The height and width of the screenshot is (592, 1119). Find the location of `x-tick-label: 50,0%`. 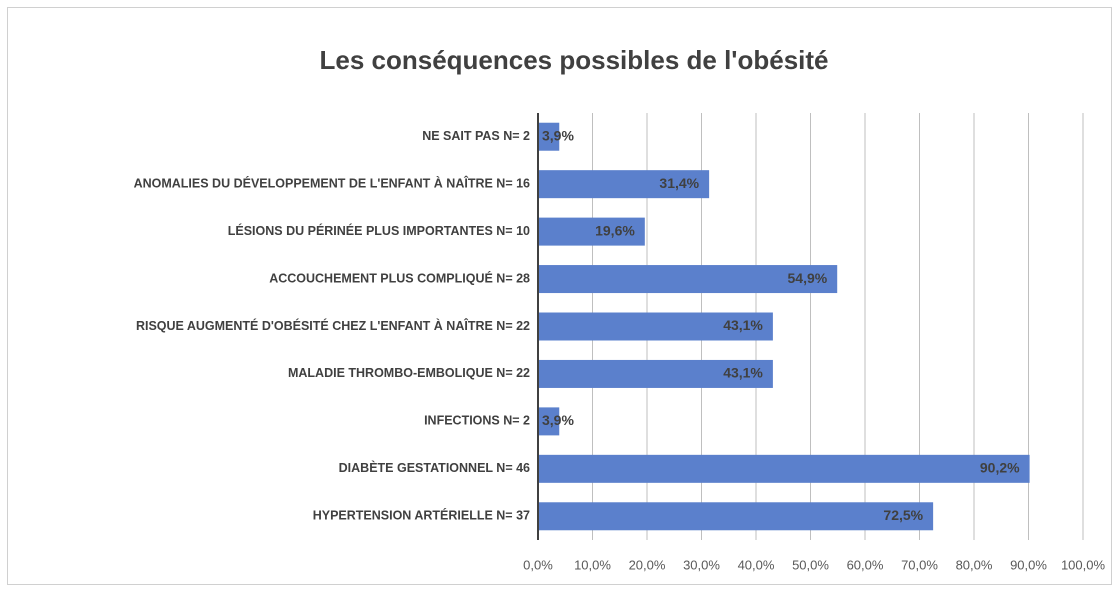

x-tick-label: 50,0% is located at coordinates (810, 564).